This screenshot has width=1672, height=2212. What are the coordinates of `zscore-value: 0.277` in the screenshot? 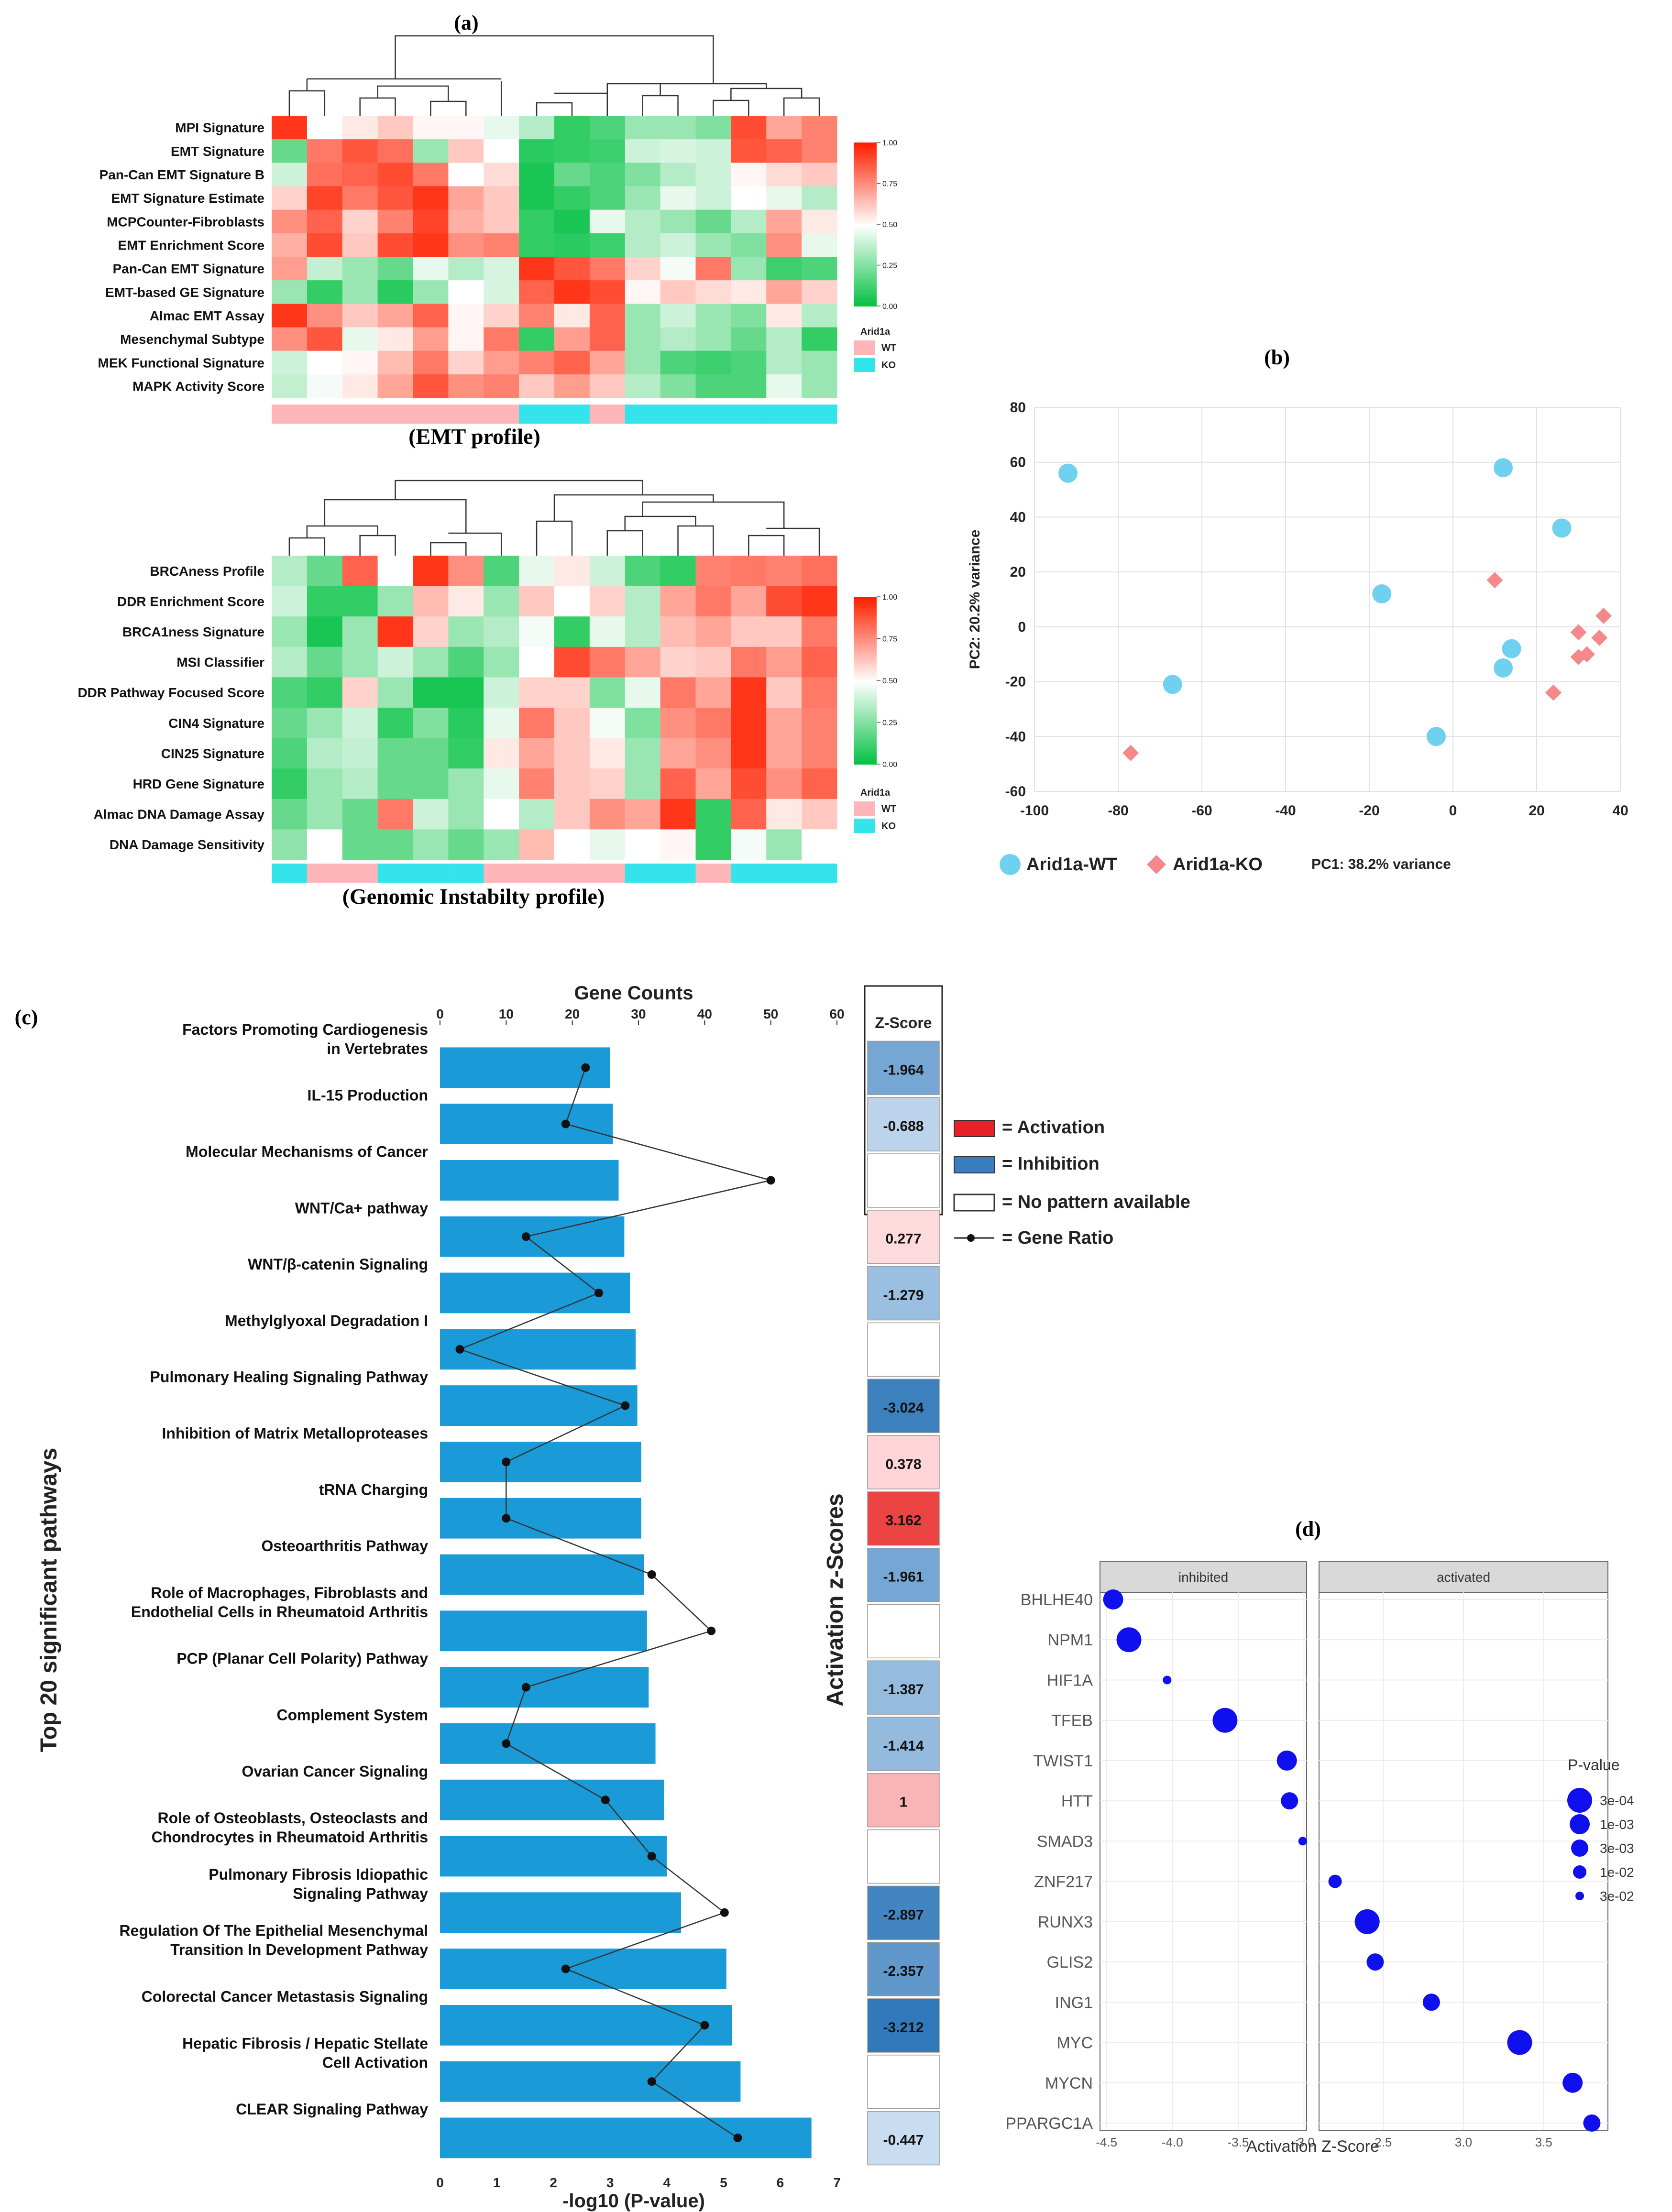 It's located at (903, 1239).